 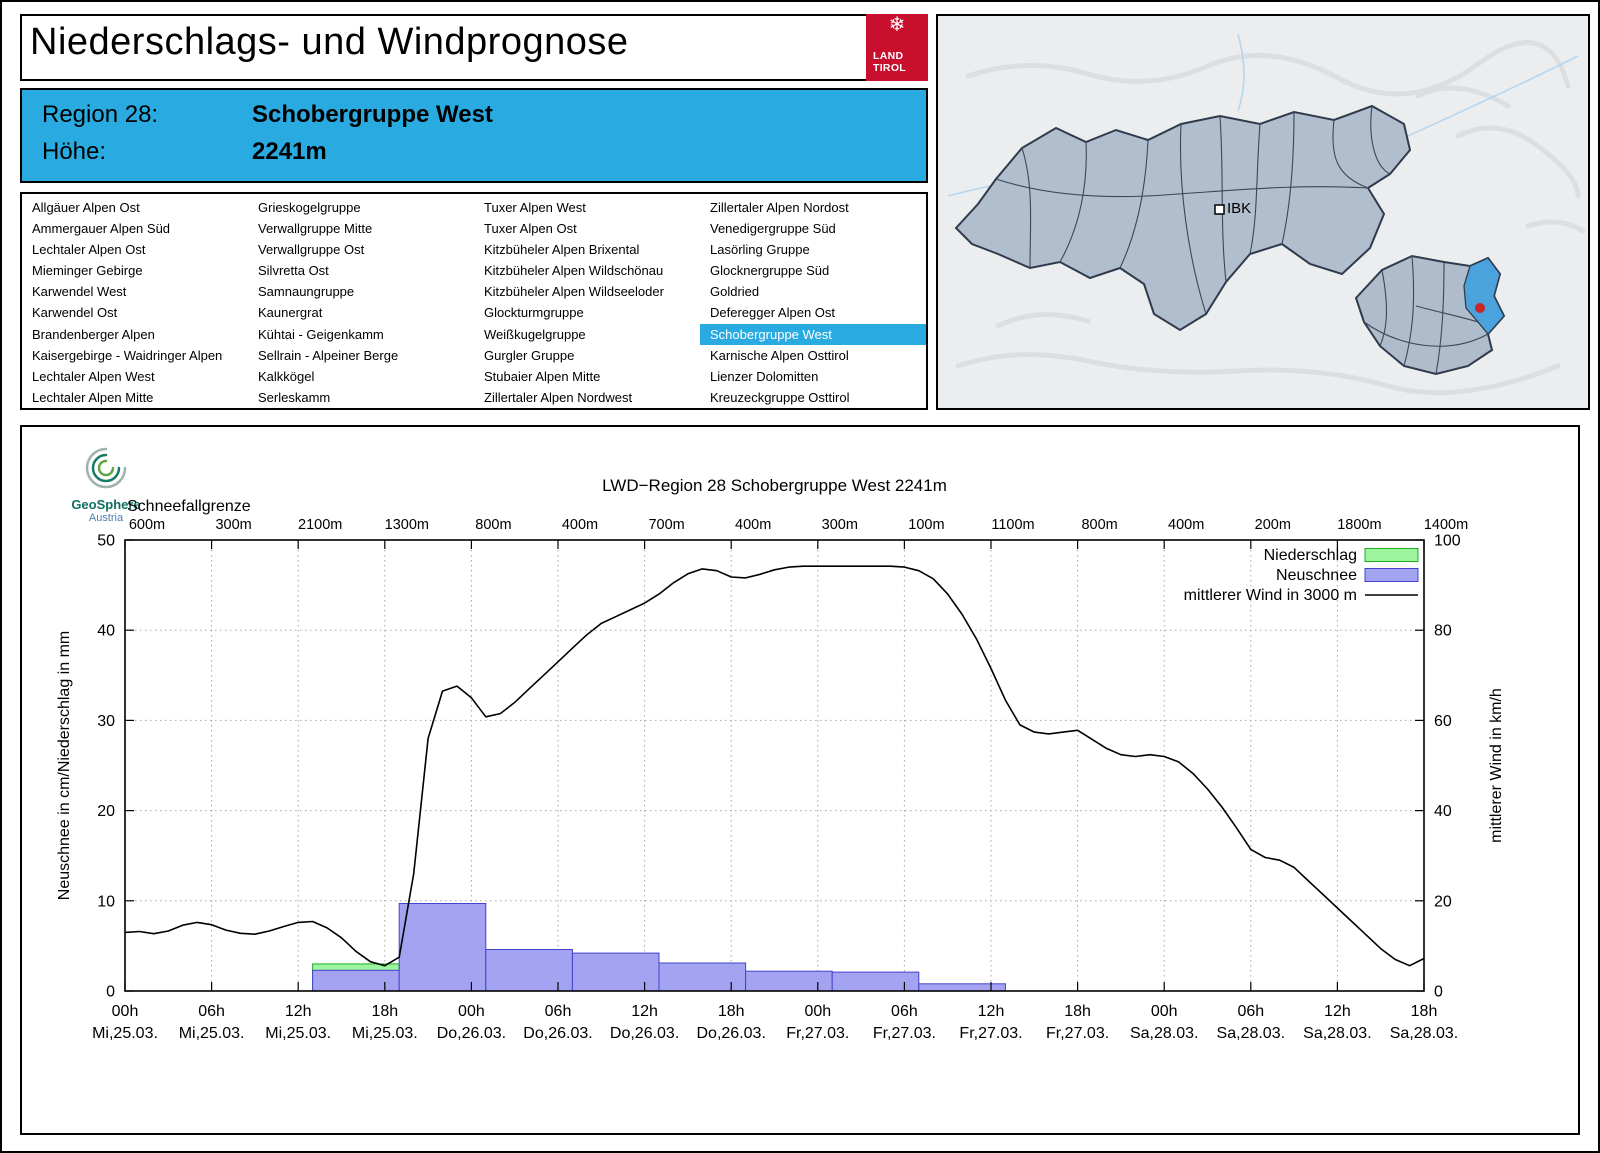 What do you see at coordinates (535, 207) in the screenshot?
I see `region-list-item: Tuxer Alpen West` at bounding box center [535, 207].